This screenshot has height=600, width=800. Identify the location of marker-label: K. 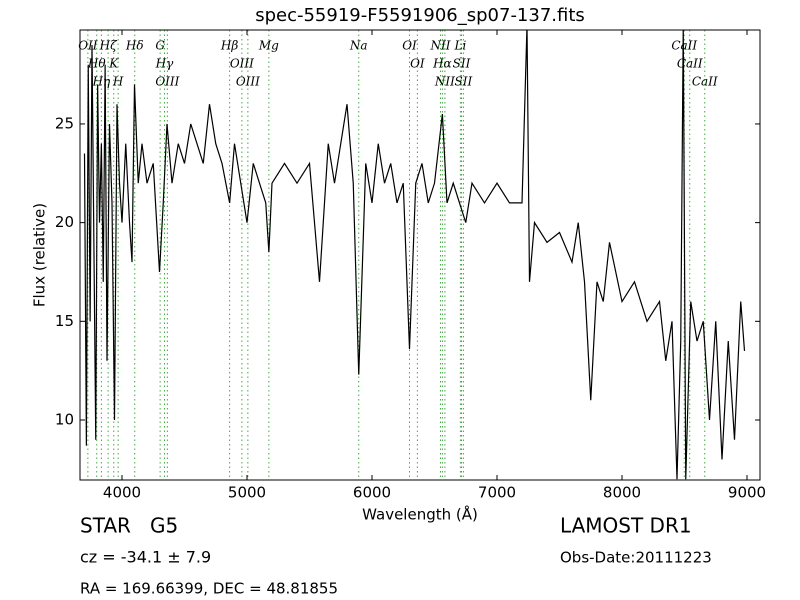
(113, 64).